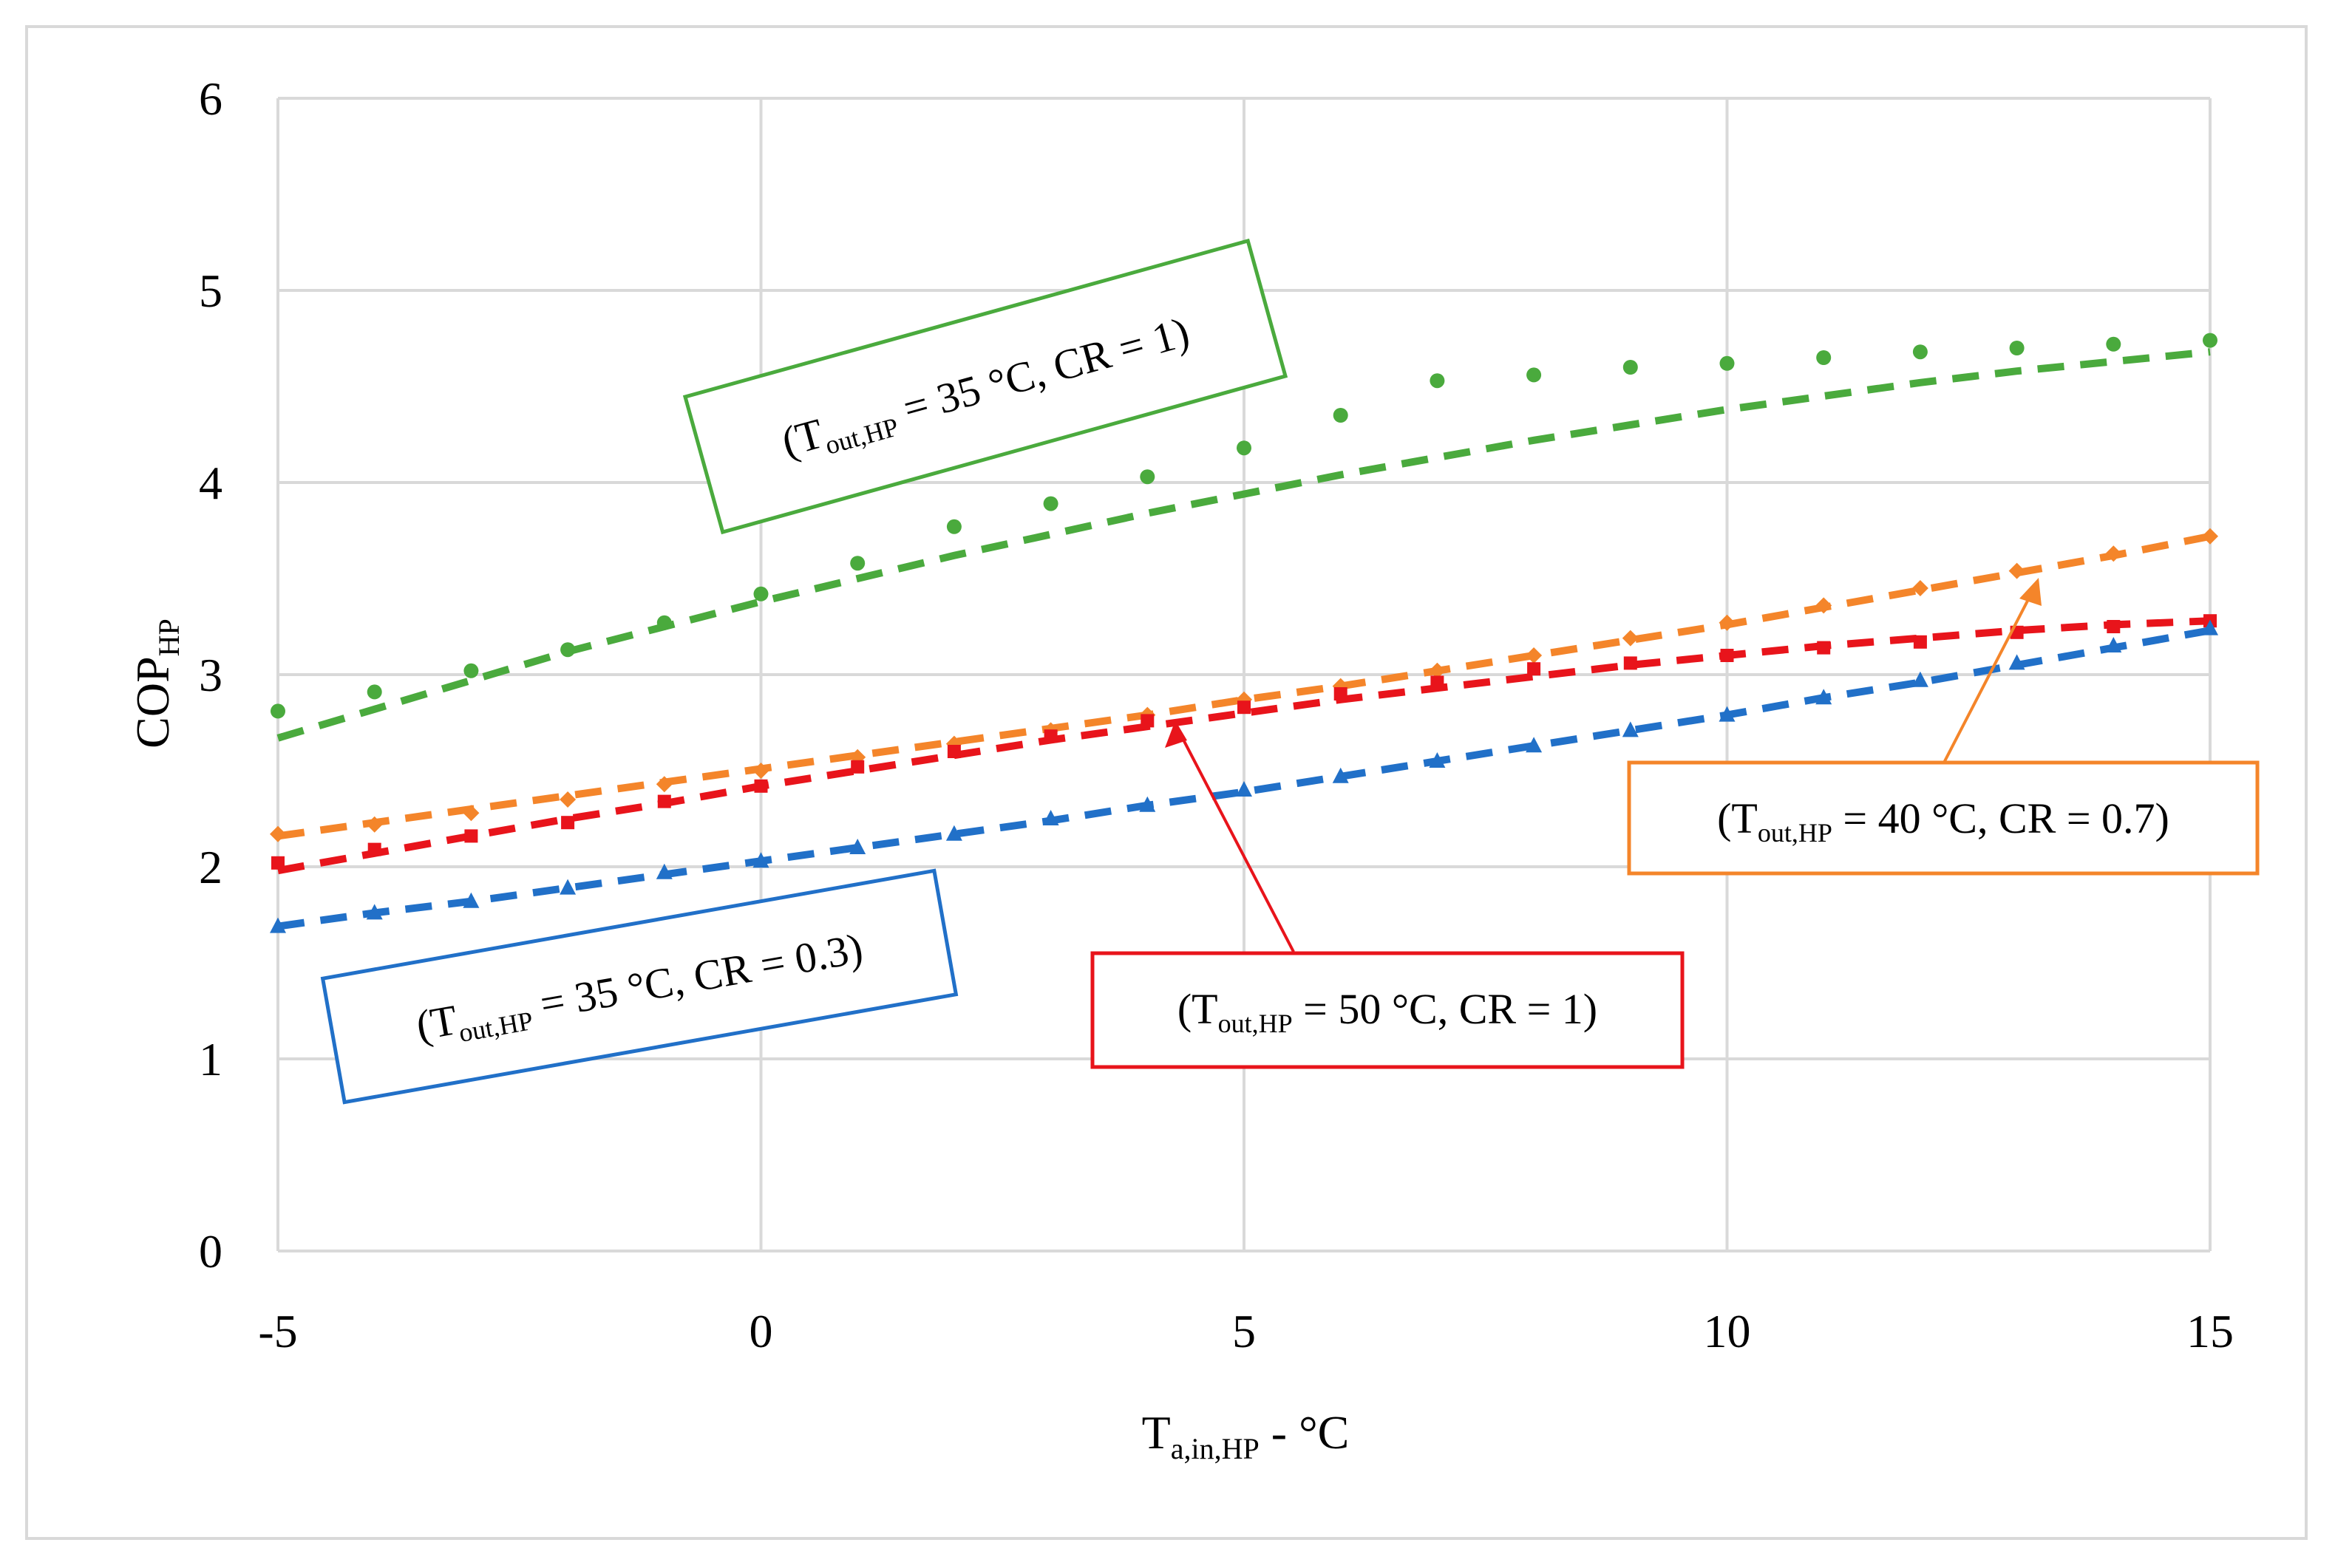 The width and height of the screenshot is (2335, 1568). I want to click on x-tick-label: 15, so click(2210, 1331).